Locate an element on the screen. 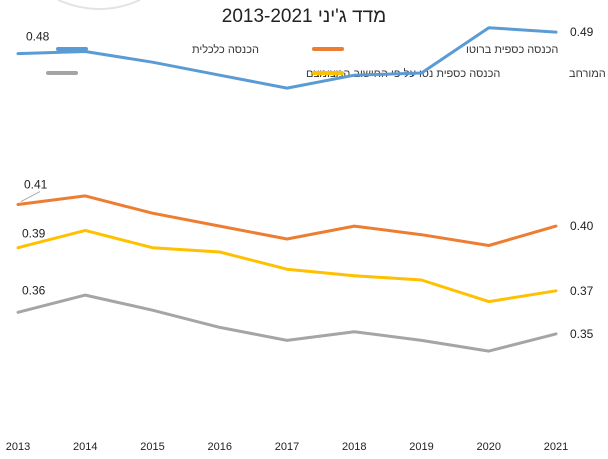 The height and width of the screenshot is (459, 608). data-label: 0.49 is located at coordinates (582, 32).